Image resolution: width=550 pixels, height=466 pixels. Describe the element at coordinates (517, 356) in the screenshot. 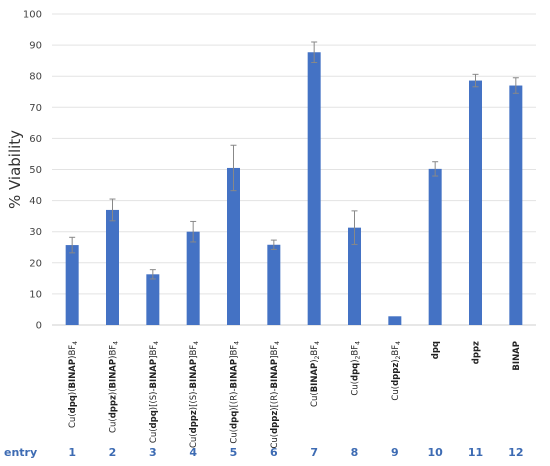

I see `category-label: BINAP` at that location.